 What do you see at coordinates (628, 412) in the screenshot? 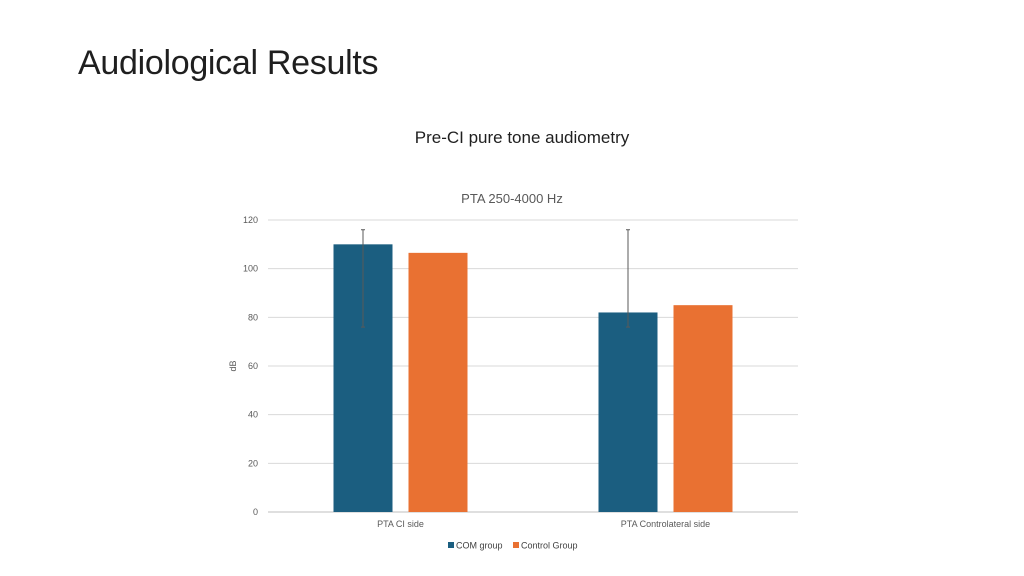
I see `bar-com-group` at bounding box center [628, 412].